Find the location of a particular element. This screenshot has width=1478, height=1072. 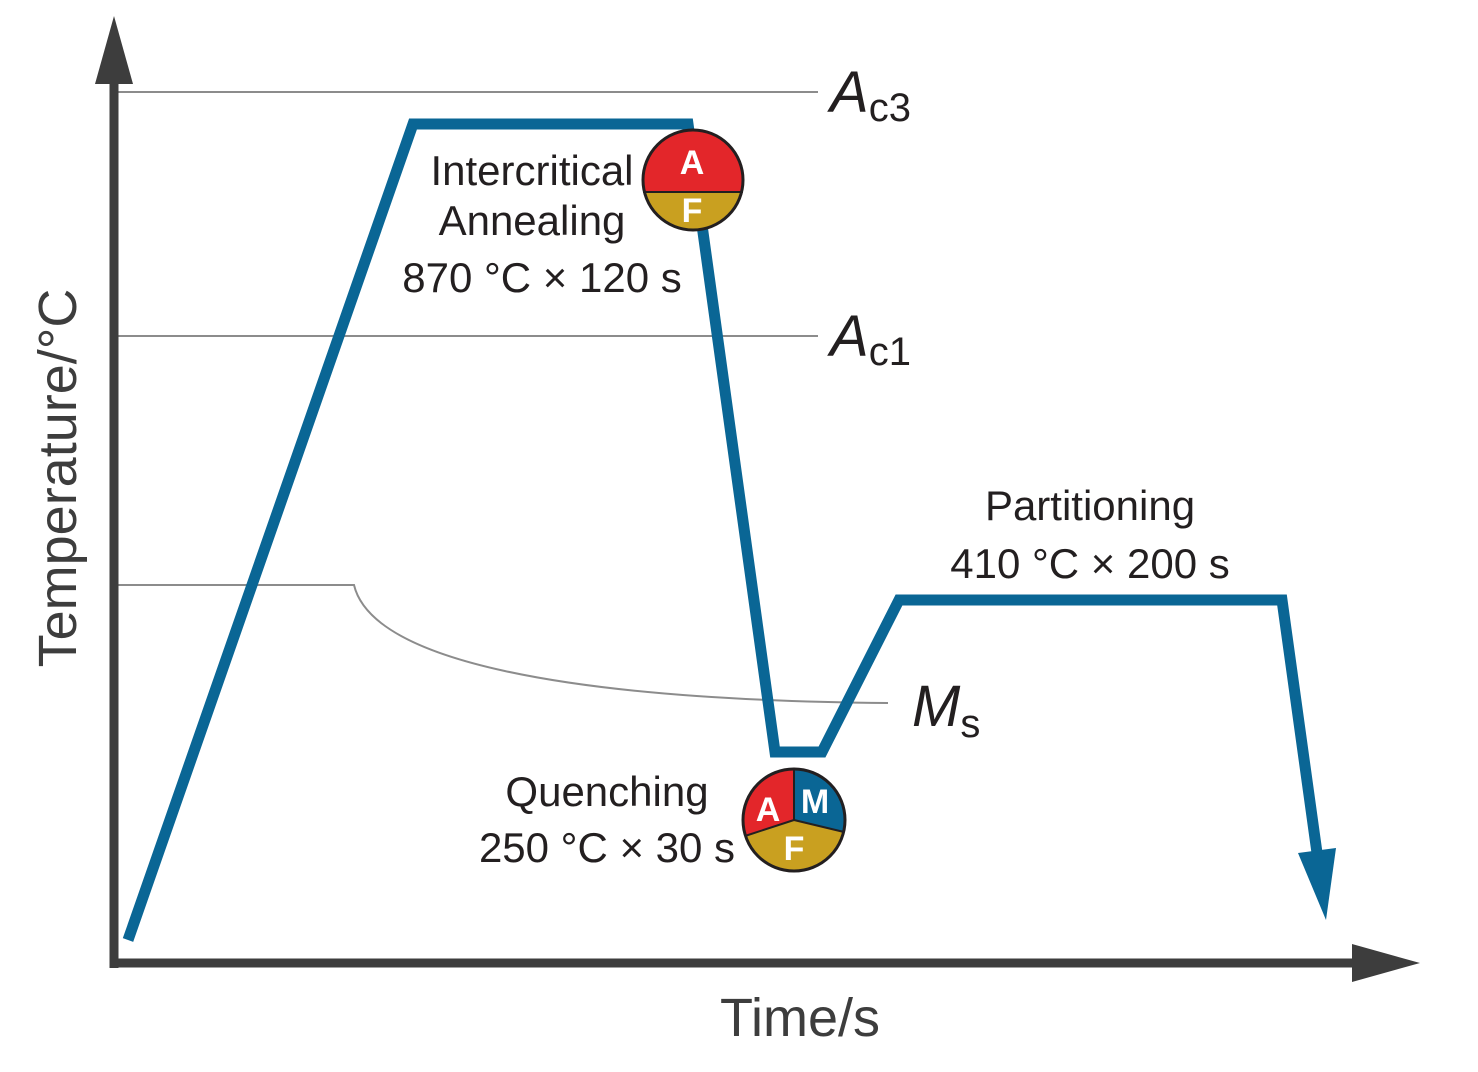

ms-label: Ms is located at coordinates (946, 710).